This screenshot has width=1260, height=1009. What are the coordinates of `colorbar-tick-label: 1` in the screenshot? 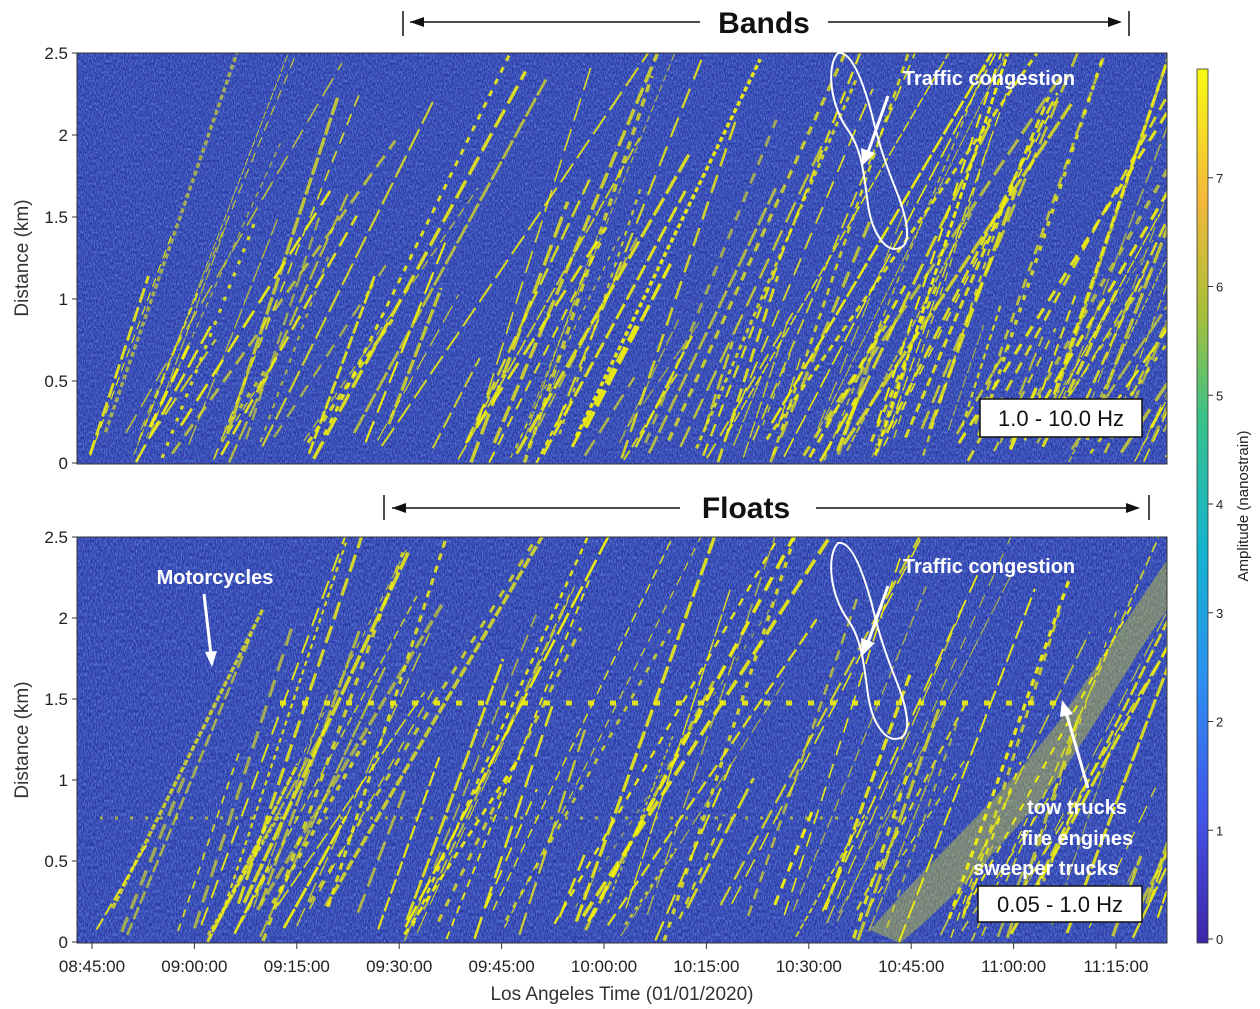 It's located at (1219, 830).